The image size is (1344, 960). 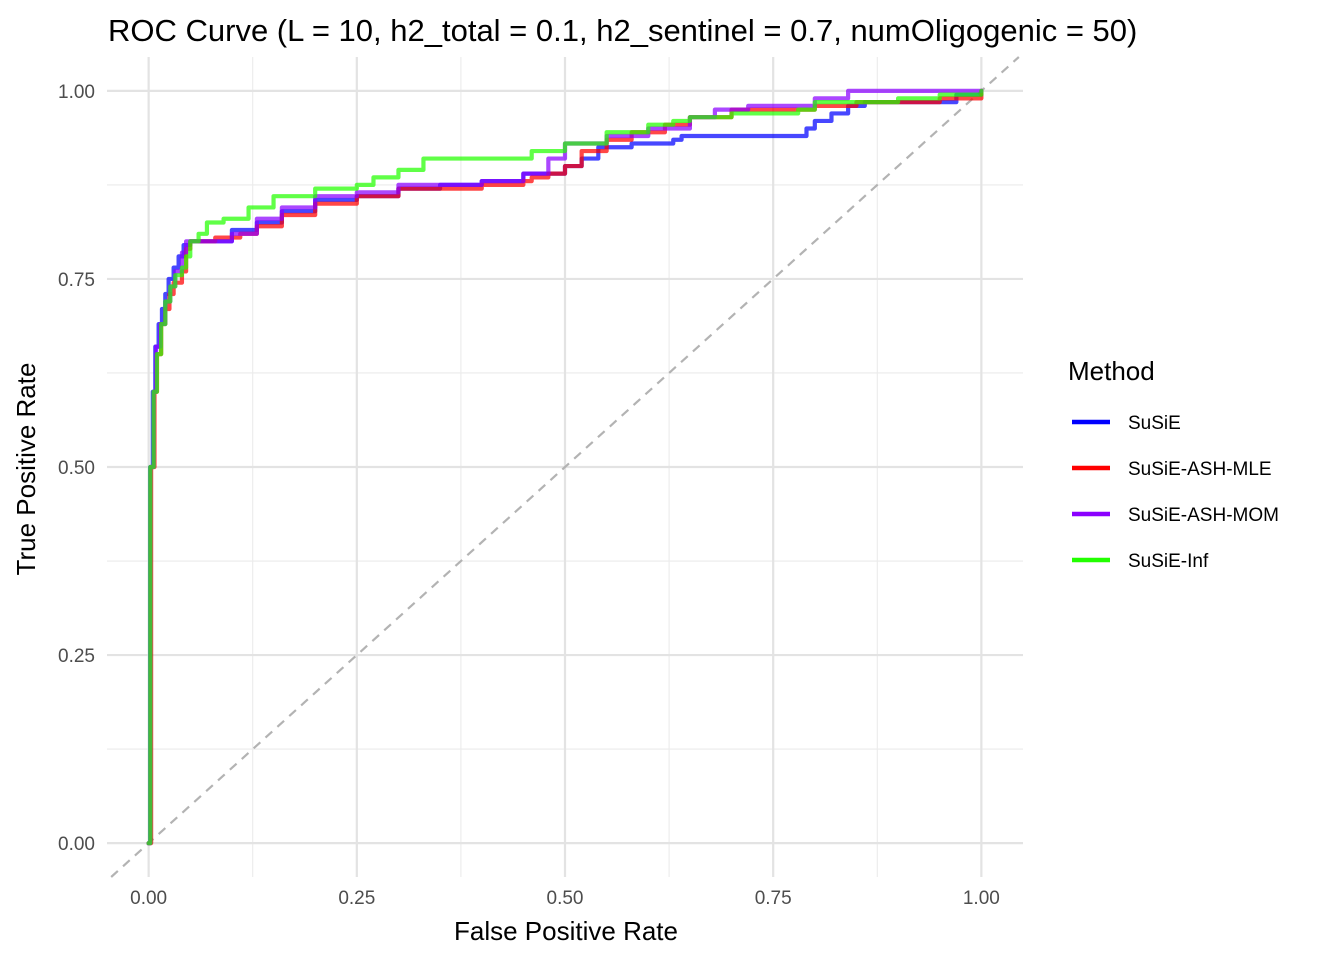 I want to click on legend-label: SuSiE-ASH-MOM, so click(x=1203, y=515).